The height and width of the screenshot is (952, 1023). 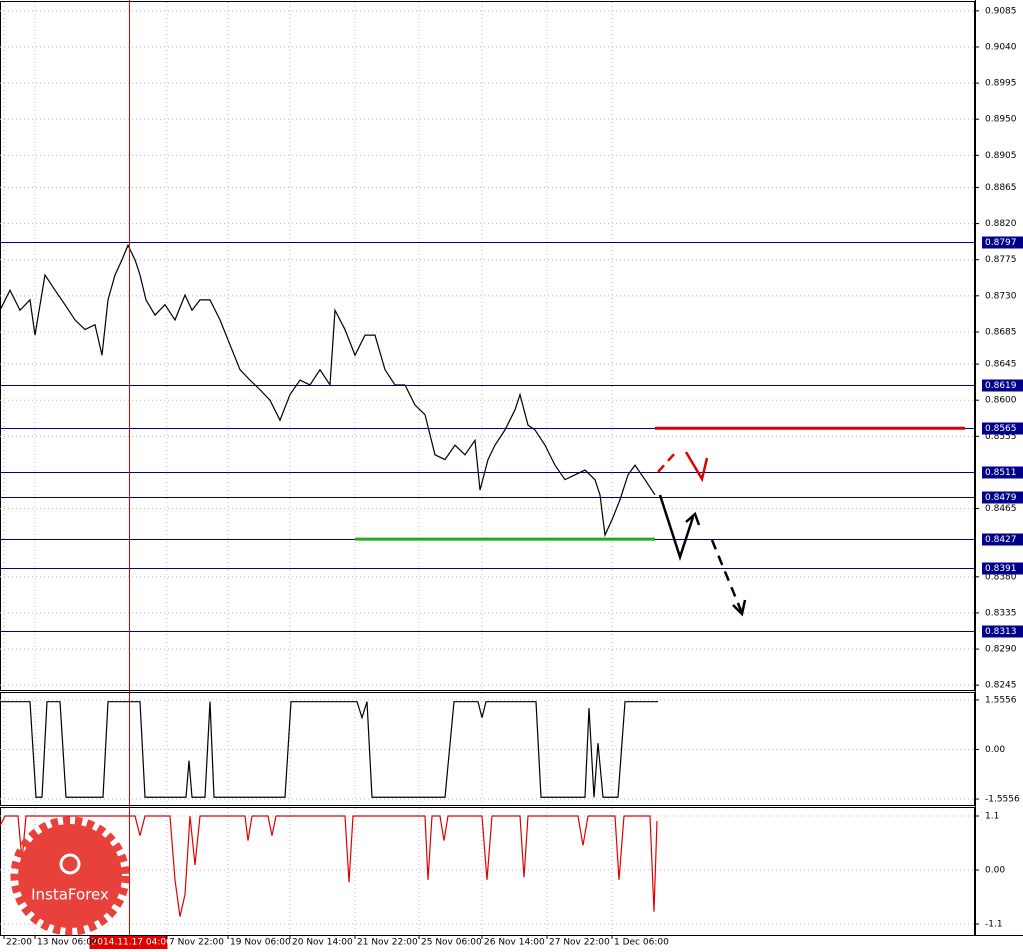 What do you see at coordinates (1001, 224) in the screenshot?
I see `y-tick-label: 0.8820` at bounding box center [1001, 224].